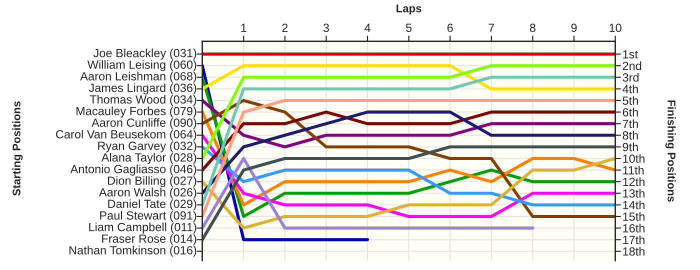  What do you see at coordinates (147, 193) in the screenshot?
I see `text: Aaron Walsh (026)` at bounding box center [147, 193].